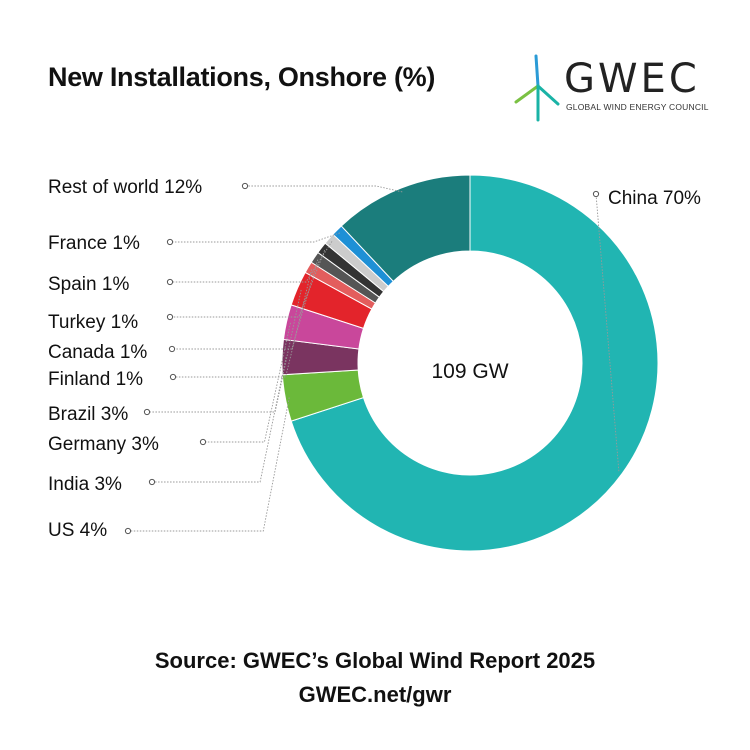 Image resolution: width=750 pixels, height=750 pixels. What do you see at coordinates (172, 349) in the screenshot?
I see `leader-dot-canada` at bounding box center [172, 349].